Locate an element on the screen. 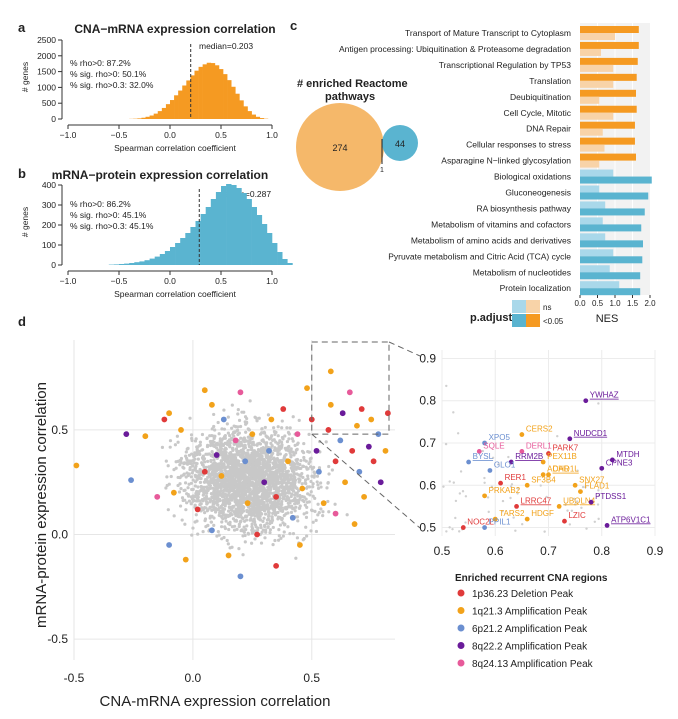  zoom-connector is located at coordinates (366, 481).